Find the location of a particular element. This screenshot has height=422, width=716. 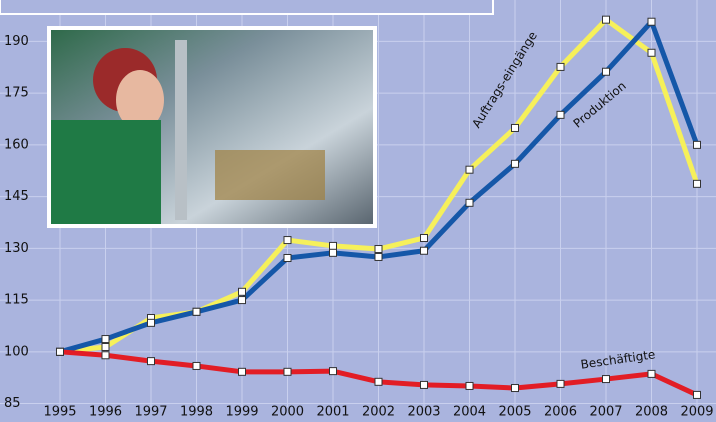

photo-parts is located at coordinates (270, 175).